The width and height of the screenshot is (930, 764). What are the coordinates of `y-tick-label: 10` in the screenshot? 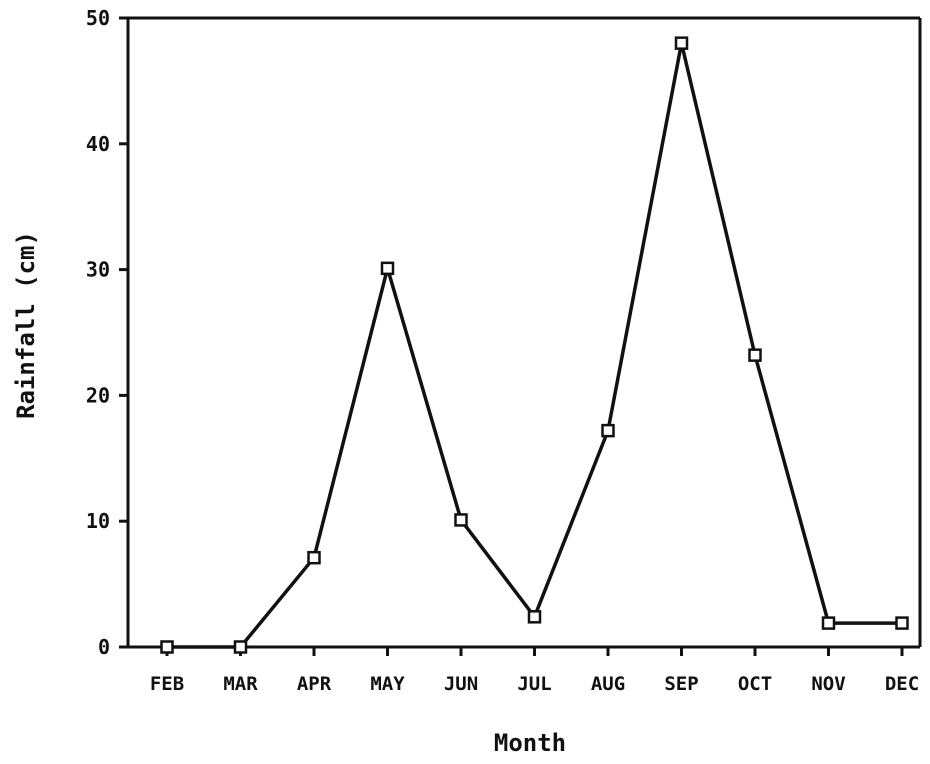 It's located at (98, 521).